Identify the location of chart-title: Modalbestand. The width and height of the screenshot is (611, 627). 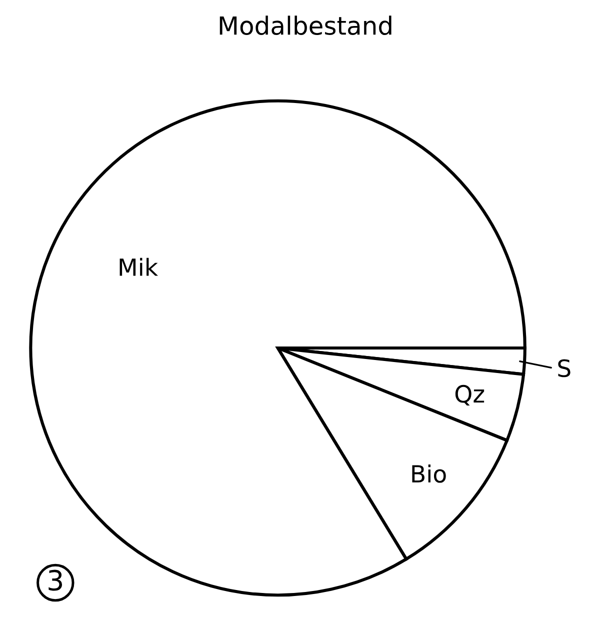
(306, 26).